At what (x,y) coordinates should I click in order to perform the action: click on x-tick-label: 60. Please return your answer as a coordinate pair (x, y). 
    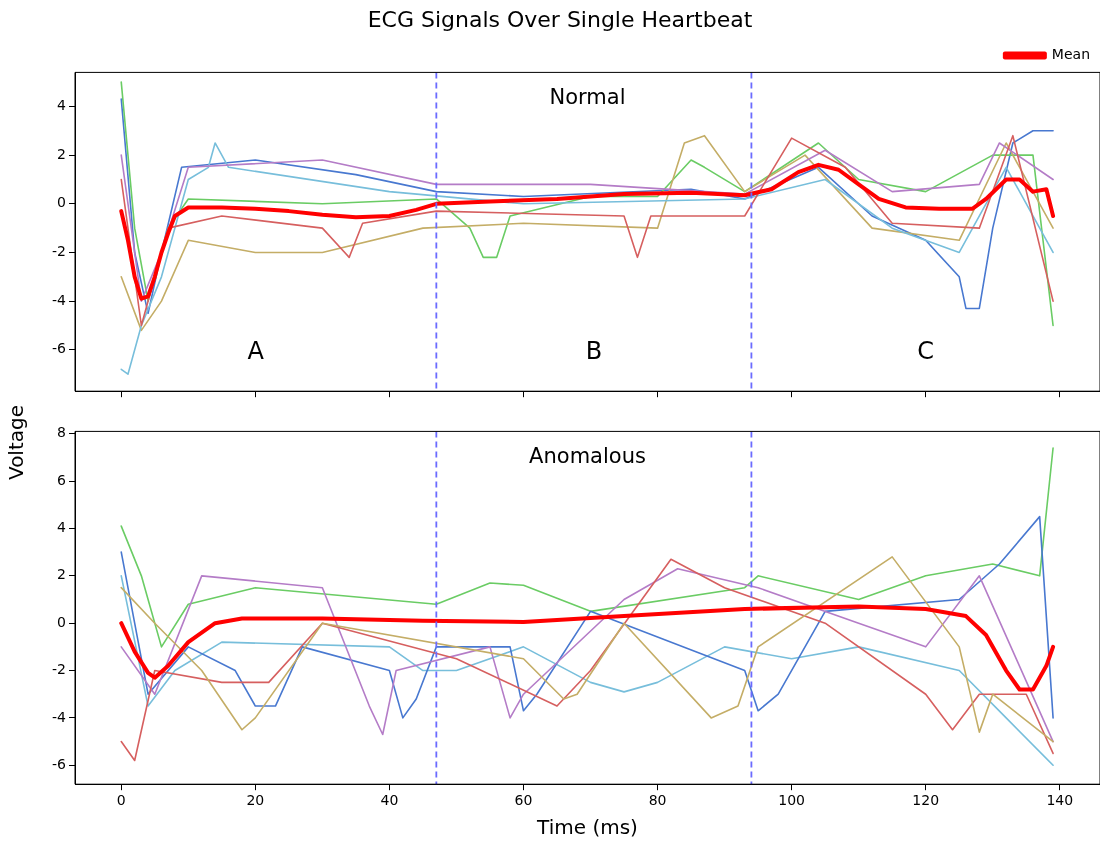
    Looking at the image, I should click on (523, 800).